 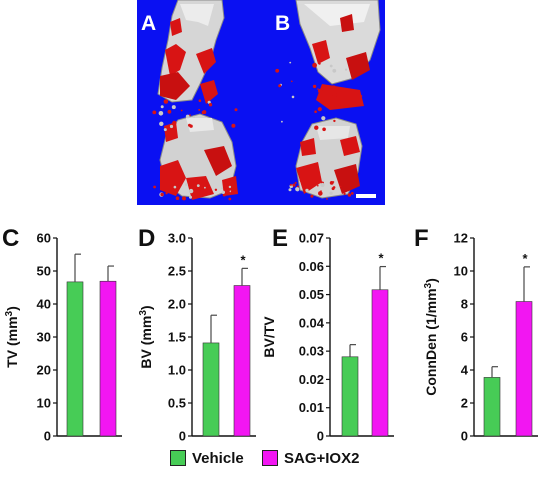 I want to click on y-tick-label: 2.0, so click(x=177, y=304).